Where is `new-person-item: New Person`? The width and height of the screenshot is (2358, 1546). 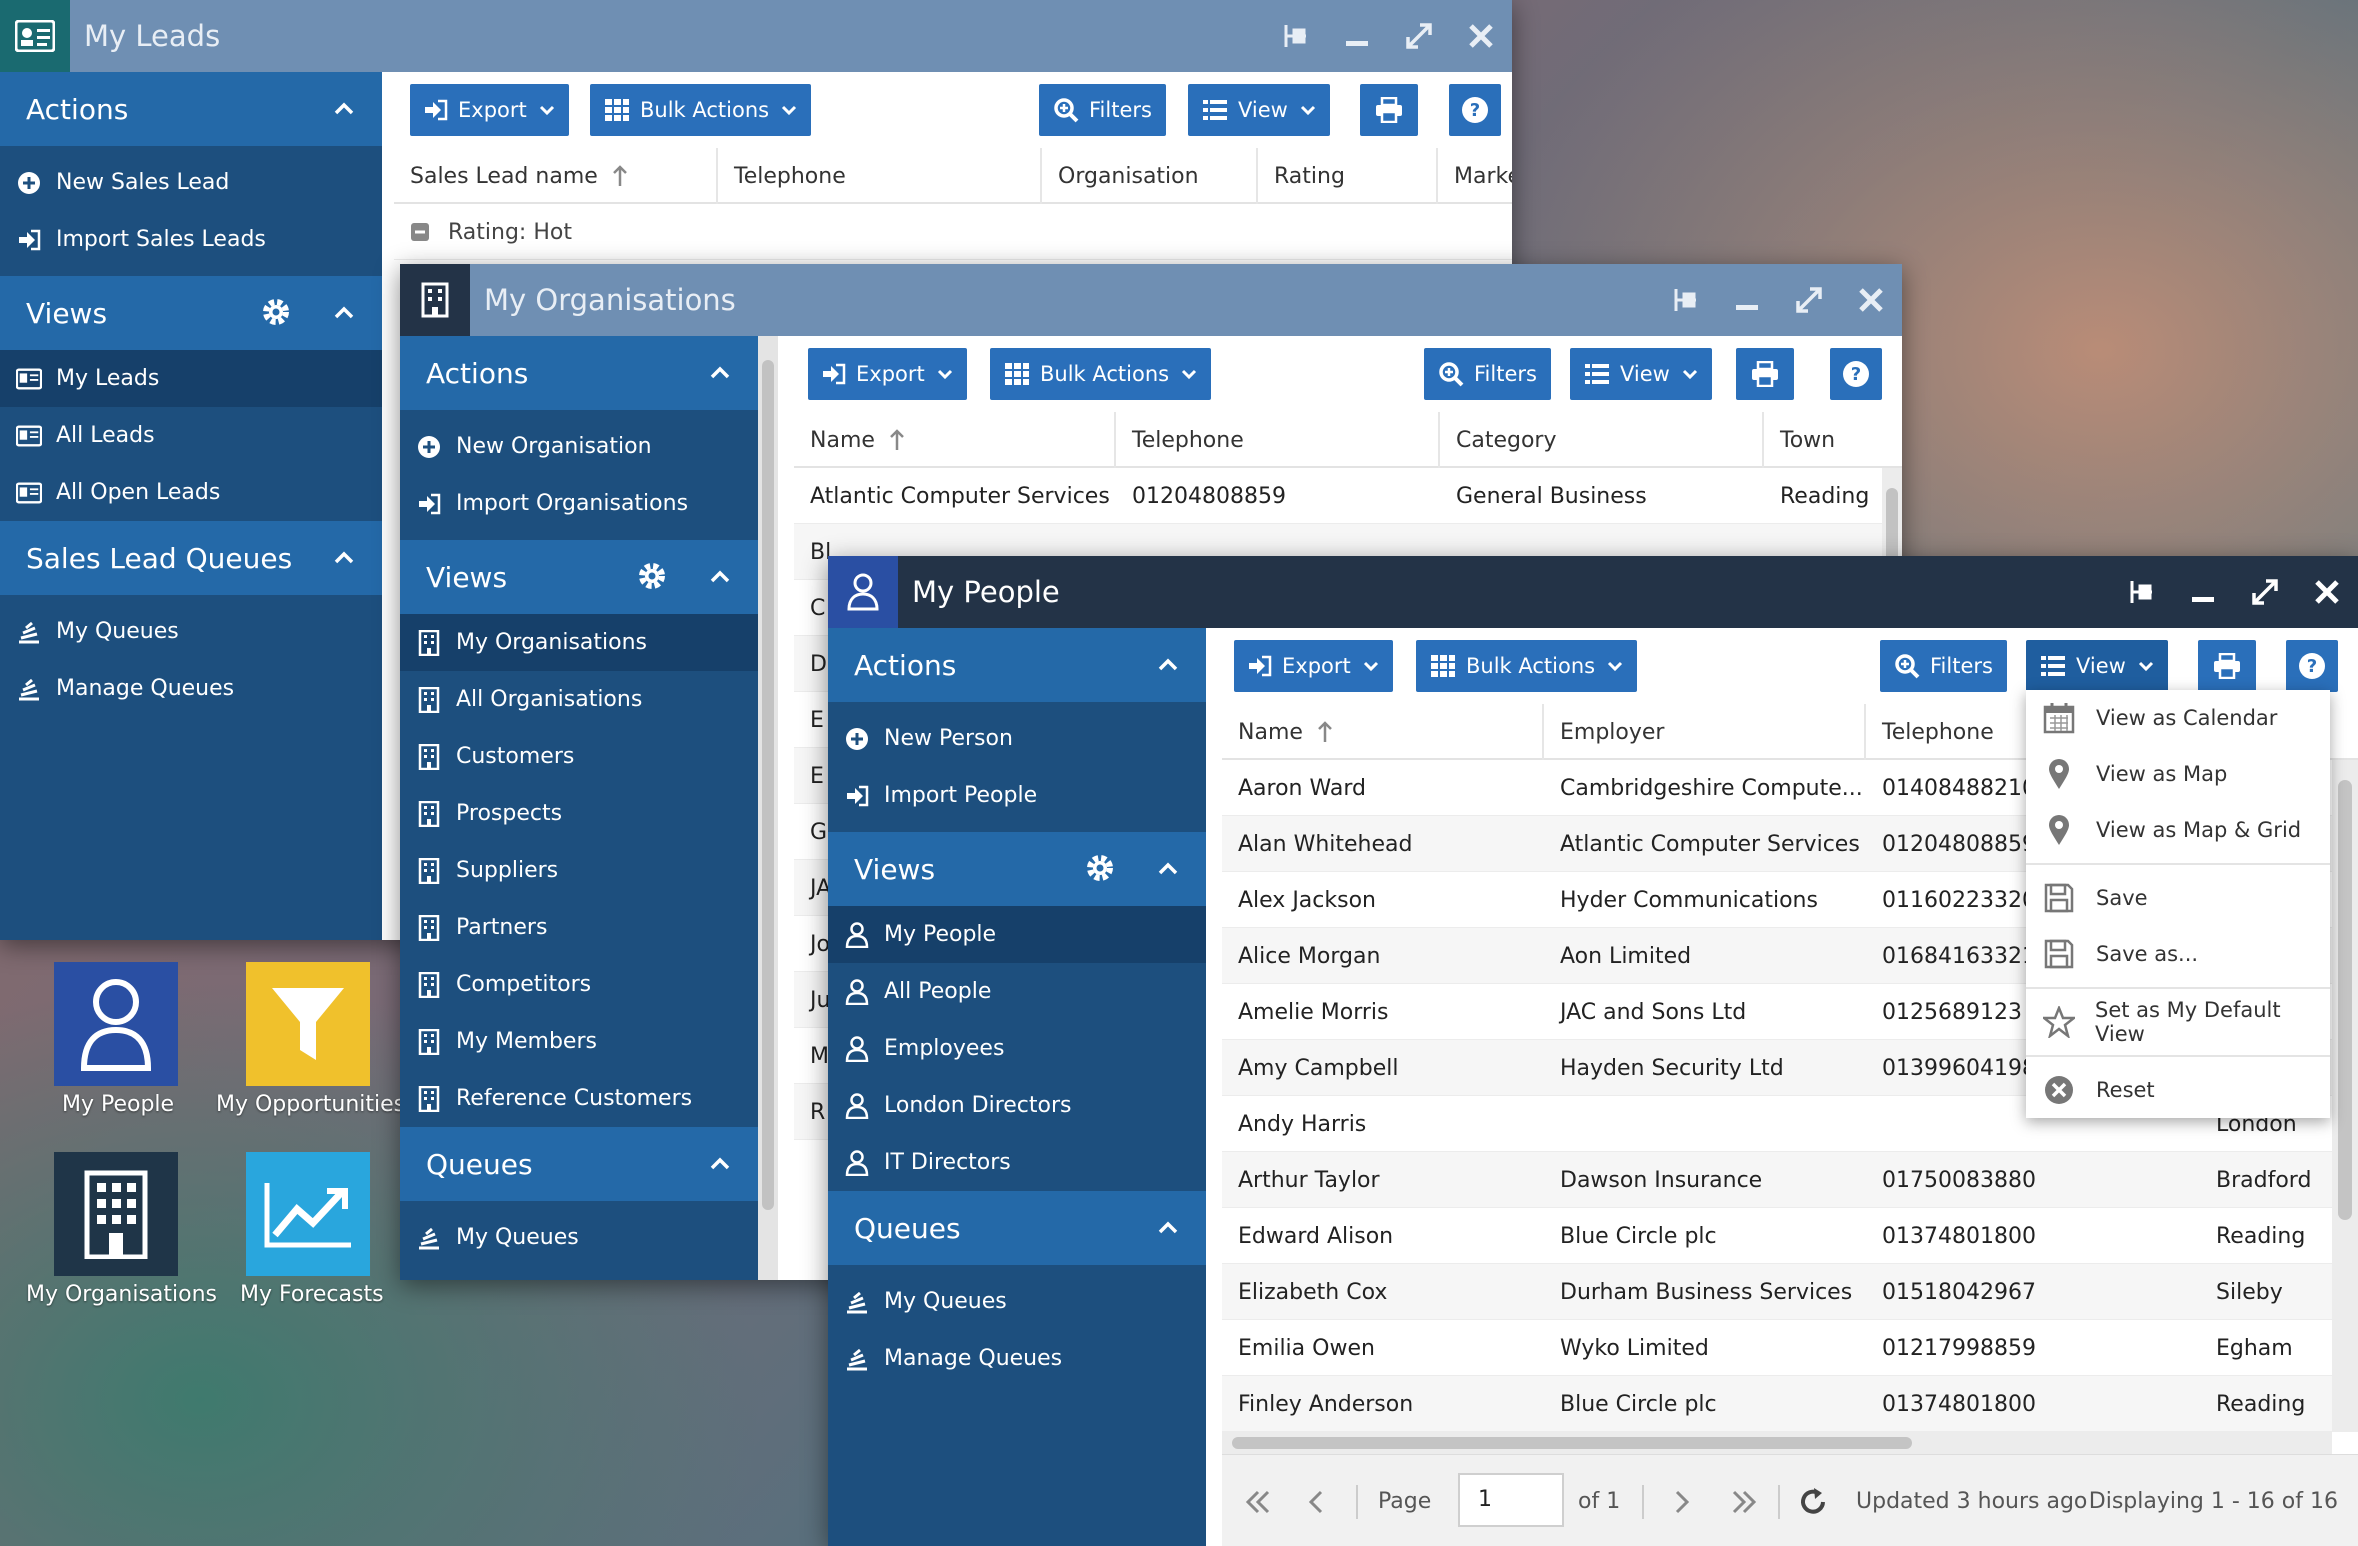
new-person-item: New Person is located at coordinates (1017, 738).